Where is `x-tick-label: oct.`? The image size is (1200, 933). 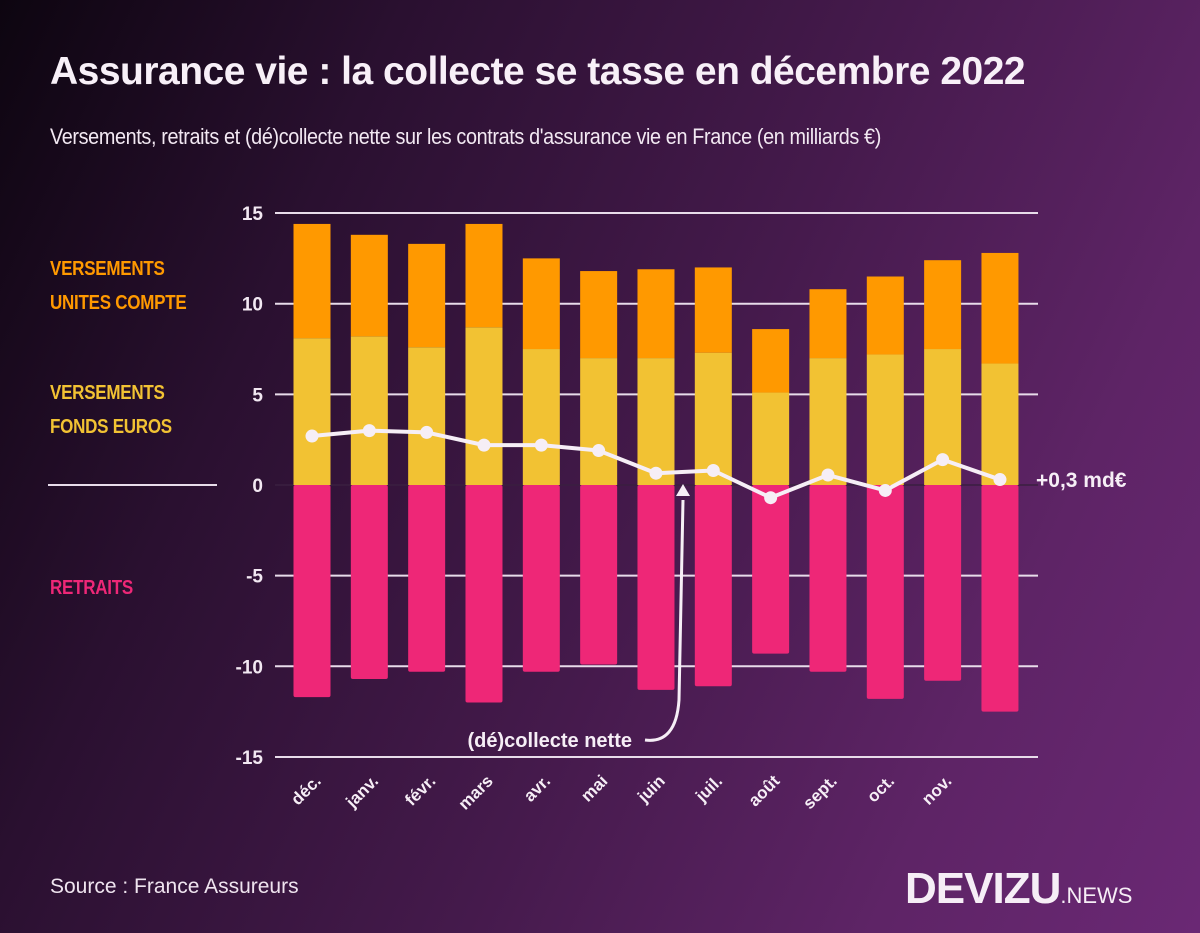
x-tick-label: oct. is located at coordinates (880, 788).